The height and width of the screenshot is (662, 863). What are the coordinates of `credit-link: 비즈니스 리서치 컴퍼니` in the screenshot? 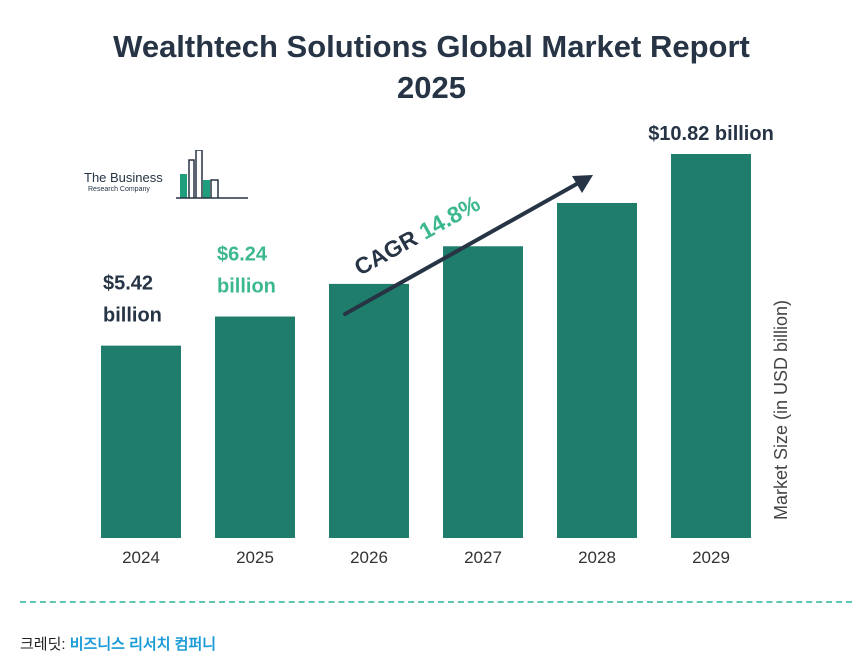 It's located at (143, 644).